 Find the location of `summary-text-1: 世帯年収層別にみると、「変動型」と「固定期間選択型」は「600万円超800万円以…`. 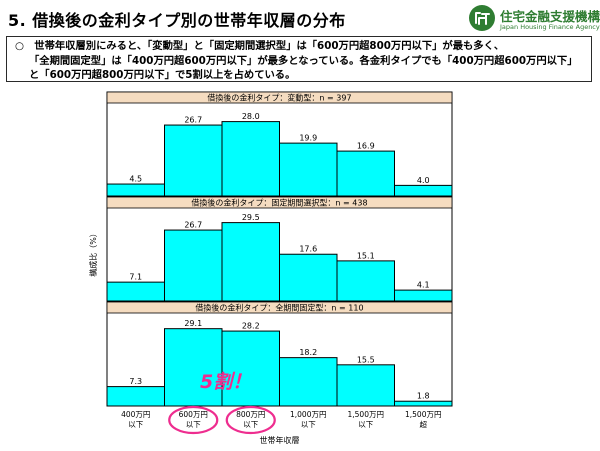

summary-text-1: 世帯年収層別にみると、「変動型」と「固定期間選択型」は「600万円超800万円以… is located at coordinates (269, 46).